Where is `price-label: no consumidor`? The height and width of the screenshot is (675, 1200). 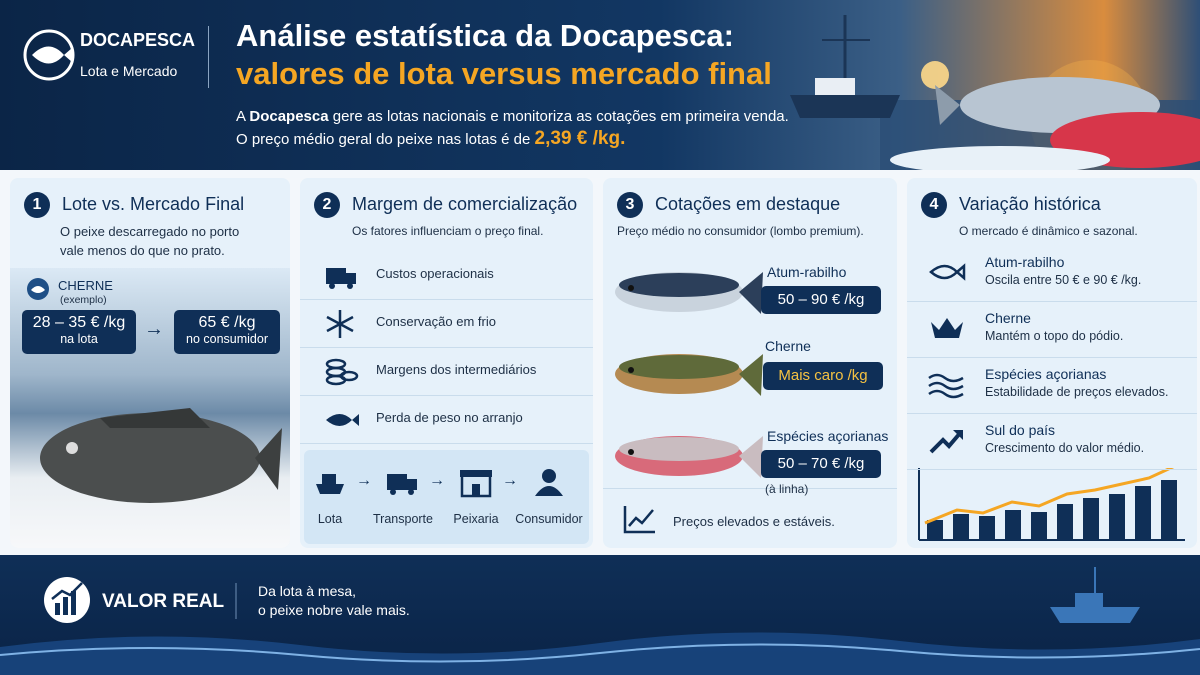
price-label: no consumidor is located at coordinates (227, 339).